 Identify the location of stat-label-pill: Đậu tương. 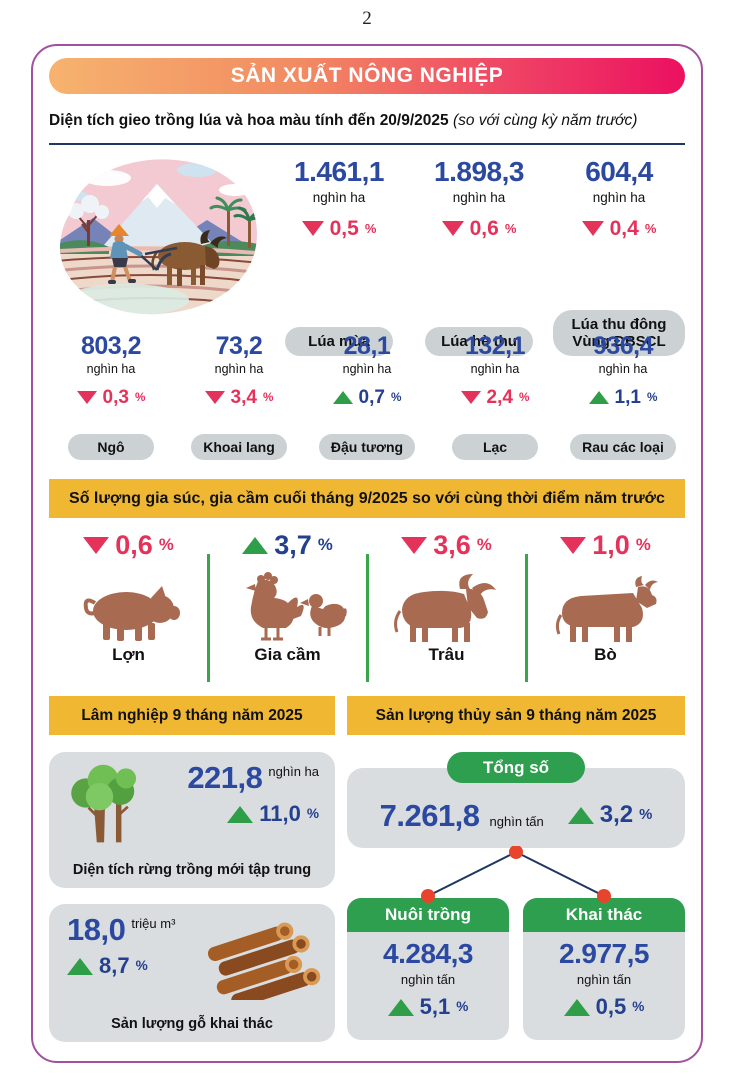
(367, 446).